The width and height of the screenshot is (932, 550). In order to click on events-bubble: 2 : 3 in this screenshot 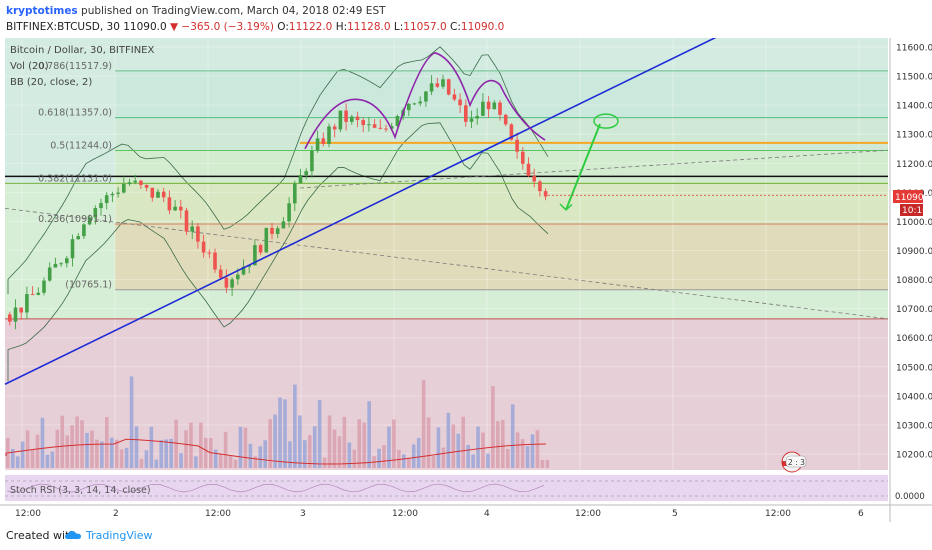, I will do `click(794, 462)`.